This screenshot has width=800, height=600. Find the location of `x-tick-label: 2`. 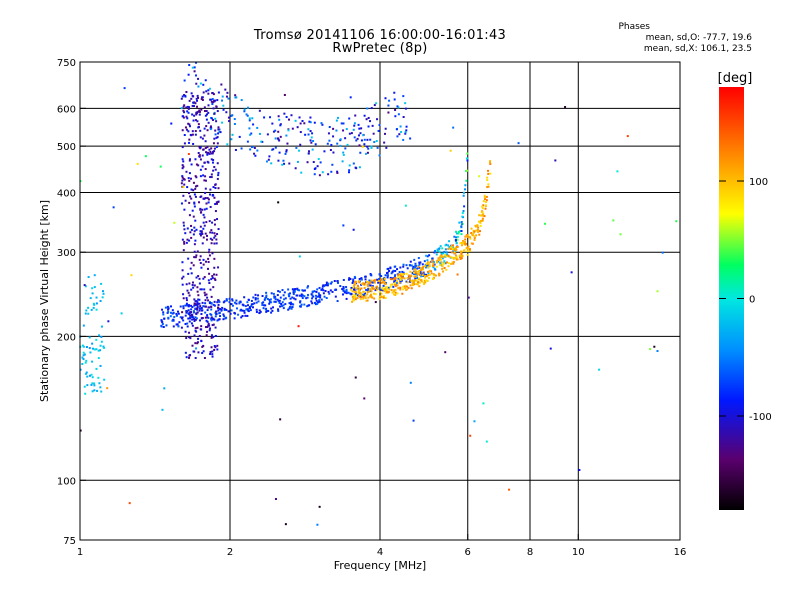

x-tick-label: 2 is located at coordinates (230, 552).